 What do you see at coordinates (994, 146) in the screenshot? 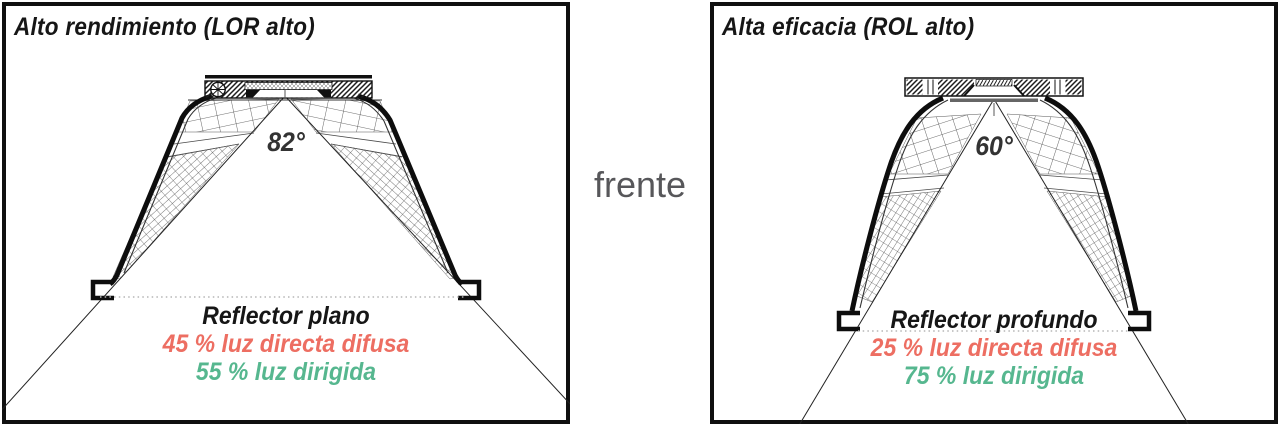
I see `beam-angle-label: 60°` at bounding box center [994, 146].